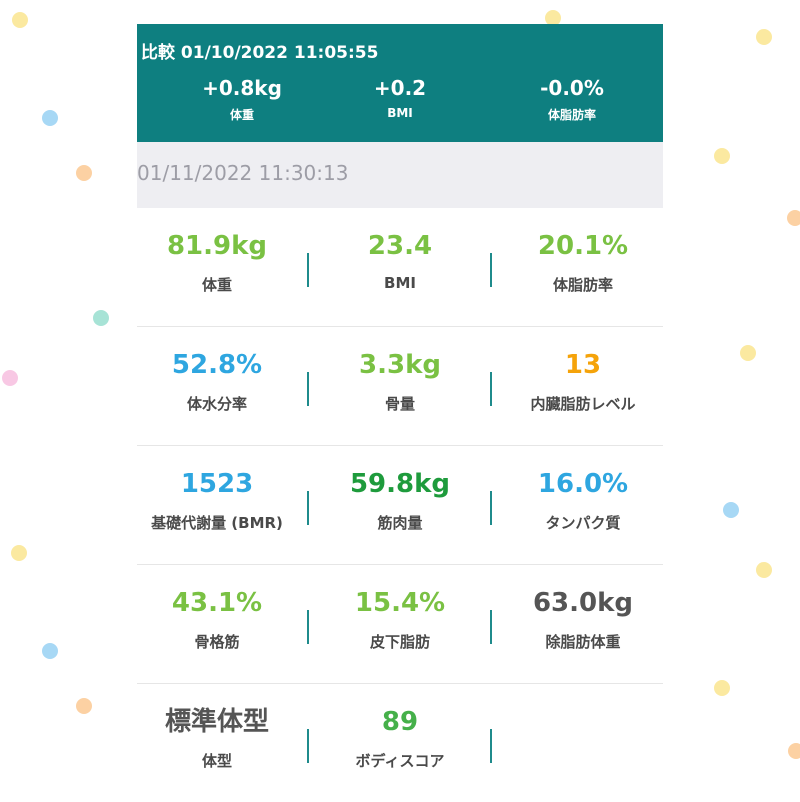  What do you see at coordinates (217, 484) in the screenshot?
I see `metric-value: 1523` at bounding box center [217, 484].